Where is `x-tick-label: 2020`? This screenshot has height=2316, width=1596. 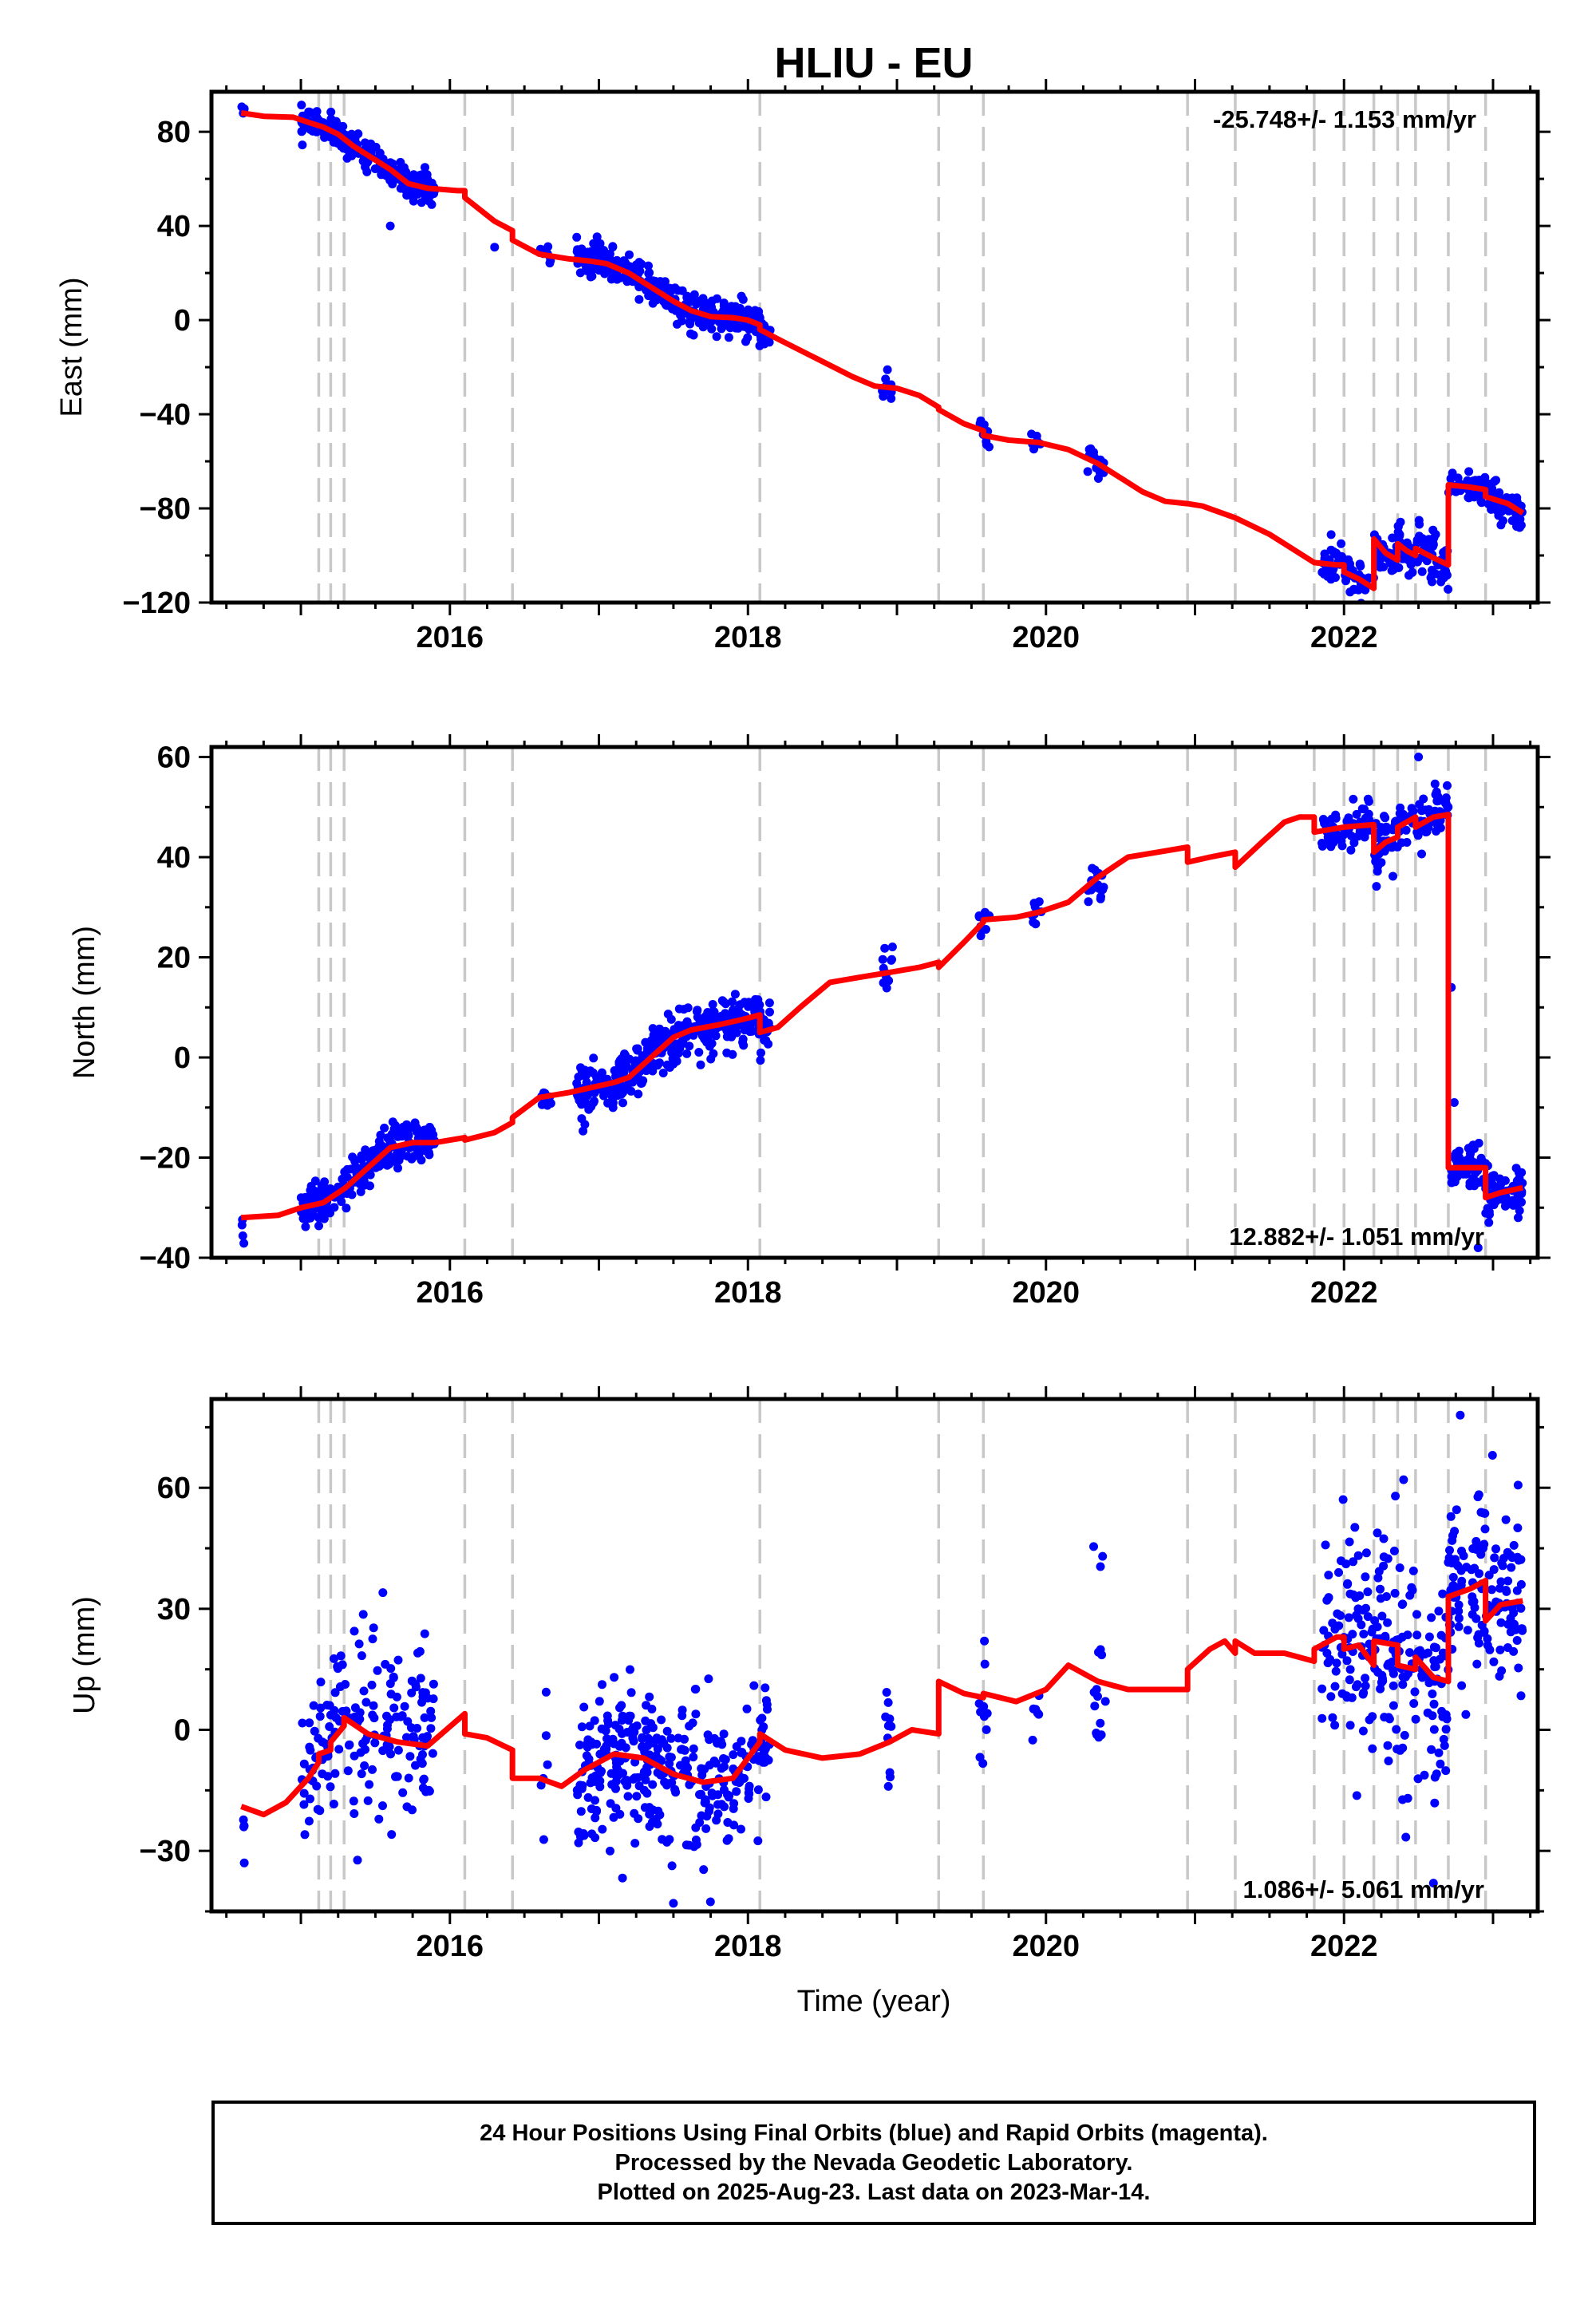 x-tick-label: 2020 is located at coordinates (1046, 1293).